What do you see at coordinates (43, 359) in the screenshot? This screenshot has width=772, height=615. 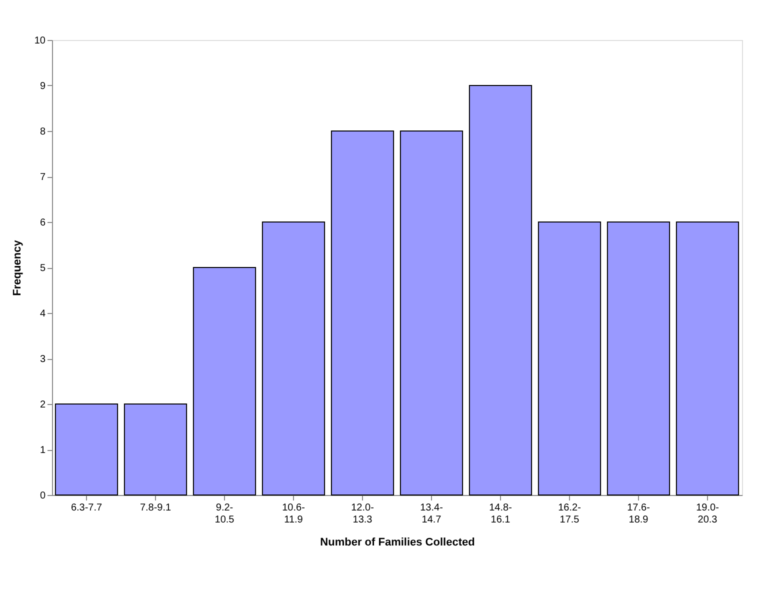 I see `y-tick-label: 3` at bounding box center [43, 359].